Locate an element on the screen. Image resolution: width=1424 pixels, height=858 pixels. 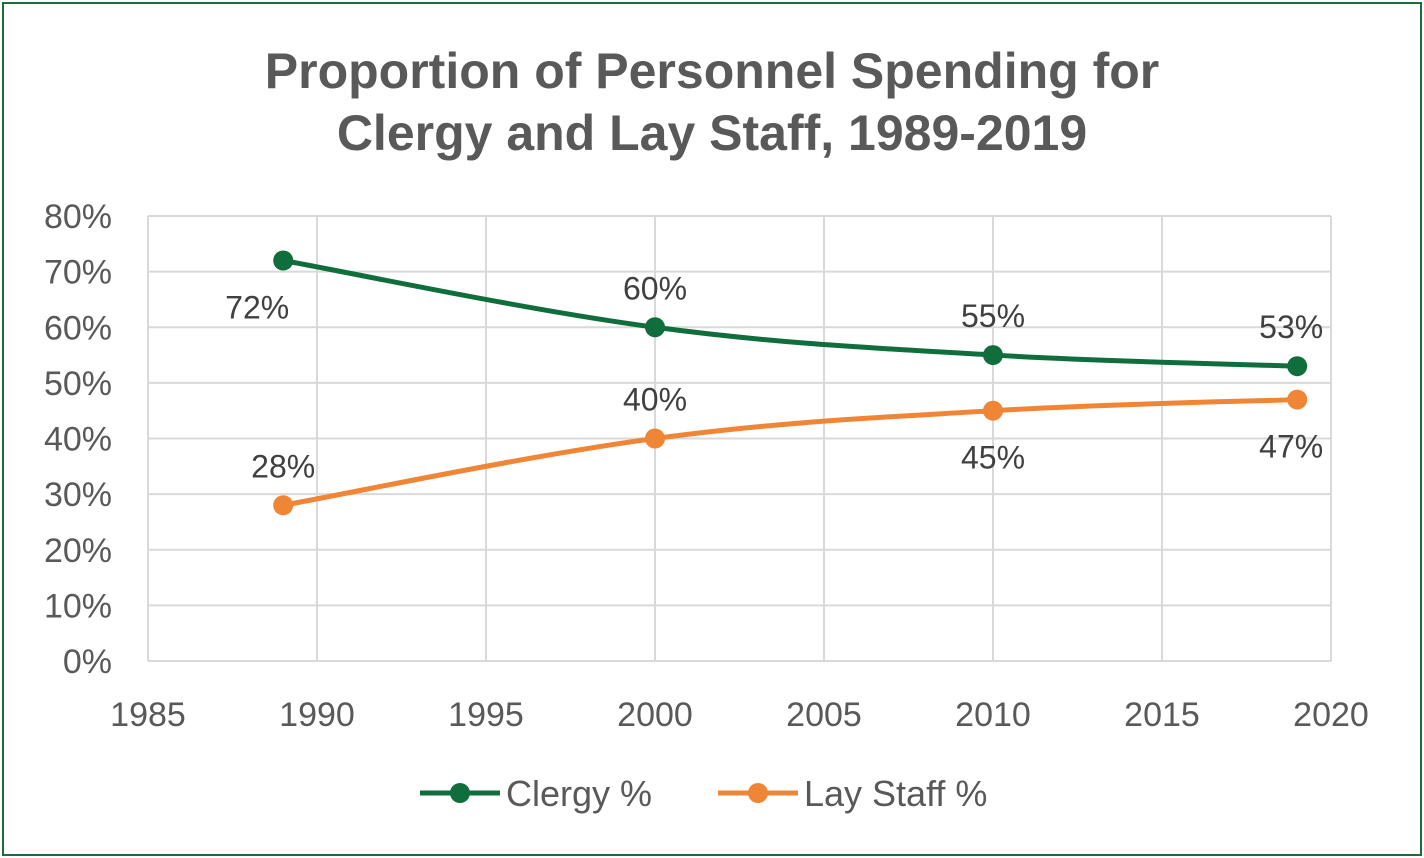
legend-label: Clergy % is located at coordinates (579, 793).